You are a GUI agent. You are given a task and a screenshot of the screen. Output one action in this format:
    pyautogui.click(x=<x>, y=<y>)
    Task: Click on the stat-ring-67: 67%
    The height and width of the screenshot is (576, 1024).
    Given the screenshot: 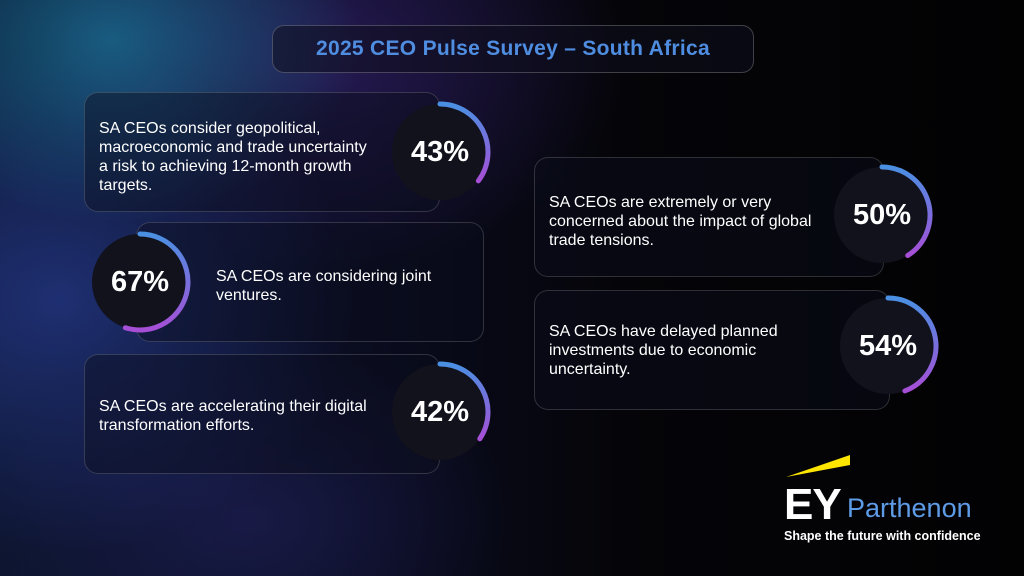 What is the action you would take?
    pyautogui.click(x=140, y=282)
    